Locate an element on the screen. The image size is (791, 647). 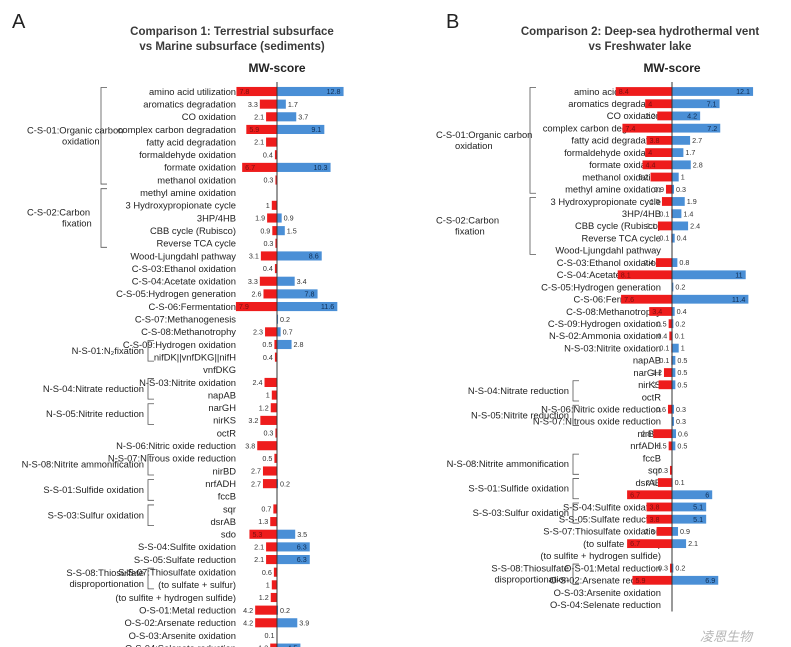
left-value-label: 0.7 is located at coordinates (266, 509).